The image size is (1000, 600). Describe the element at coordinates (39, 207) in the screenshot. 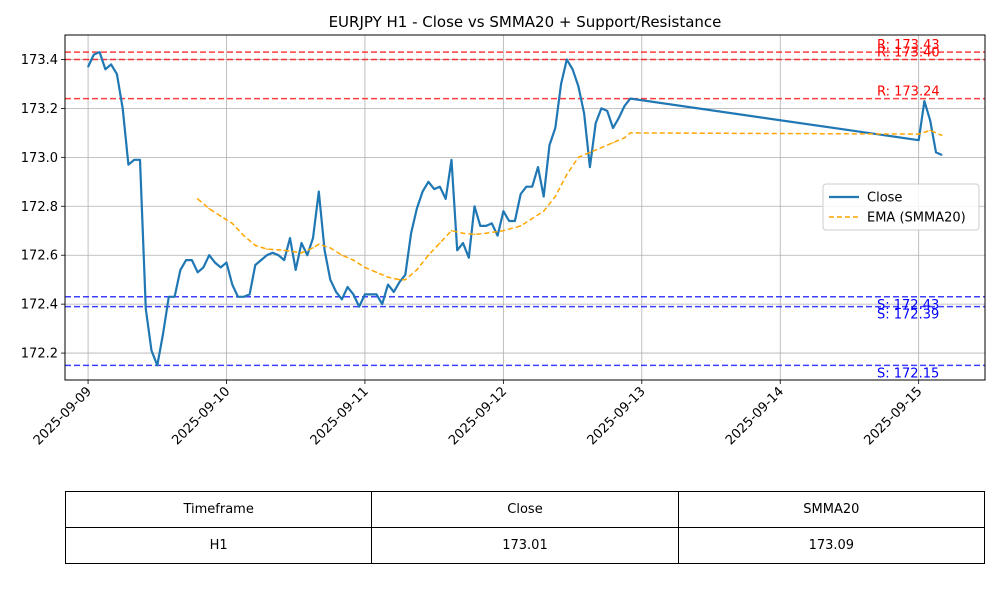

I see `y-tick-label: 172.8` at that location.